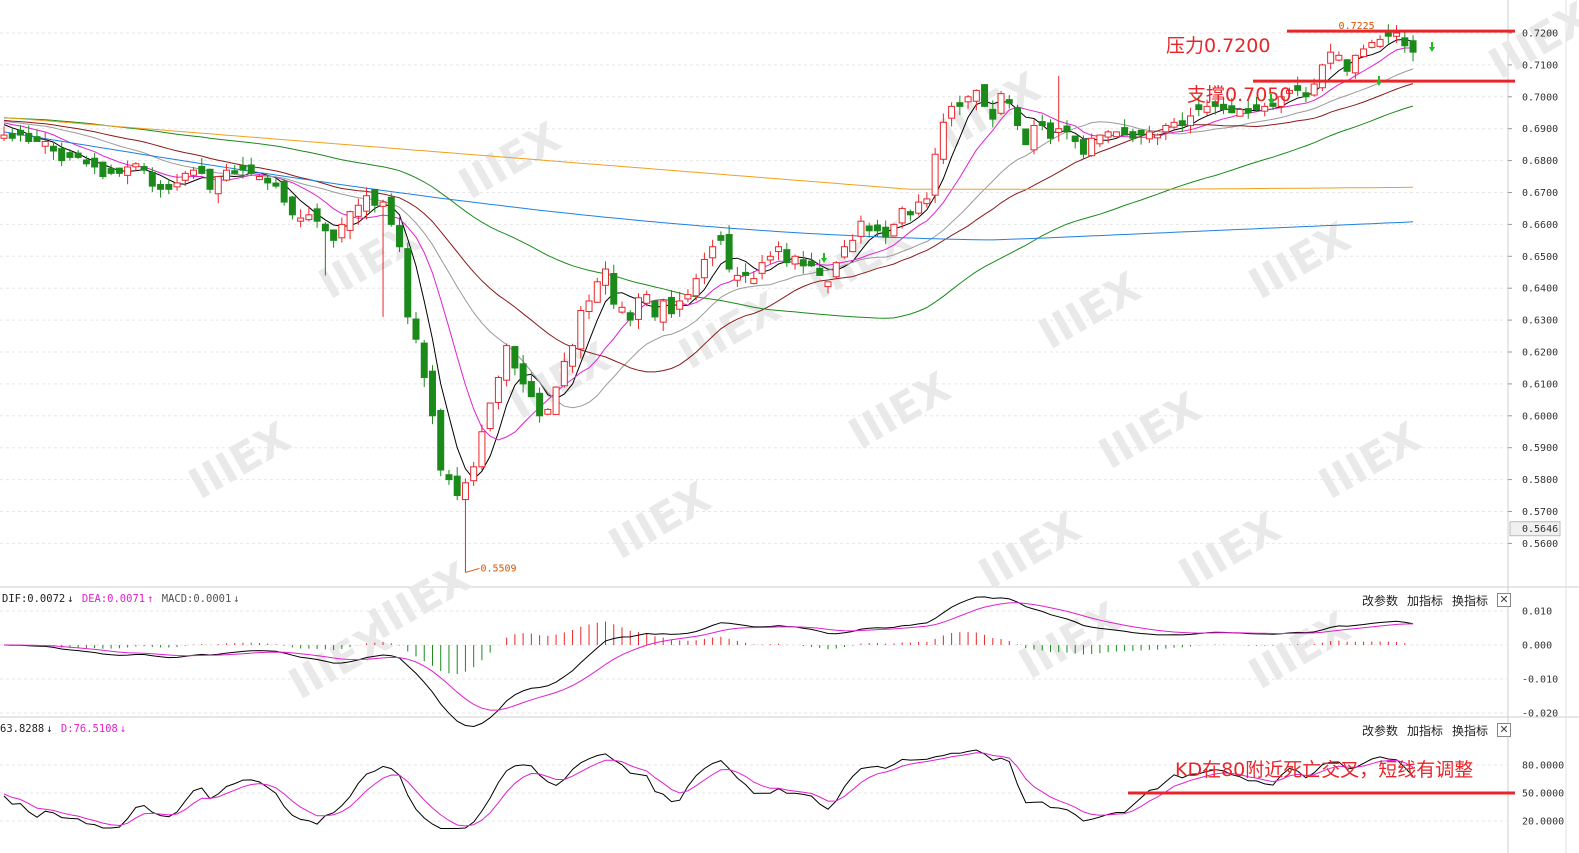  What do you see at coordinates (1543, 822) in the screenshot?
I see `kdj-tick-label: 20.0000` at bounding box center [1543, 822].